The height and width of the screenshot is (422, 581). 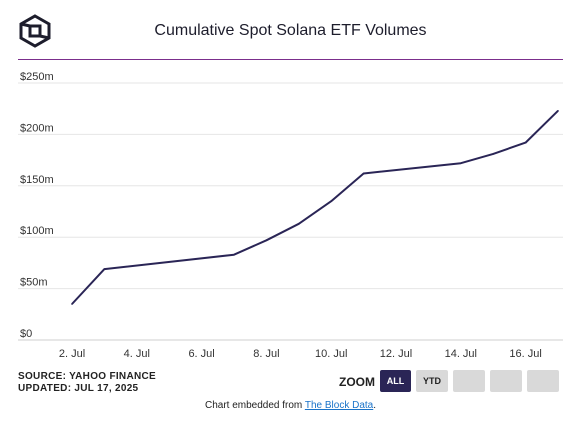 I want to click on embed-prefix: Chart embedded from, so click(x=254, y=405).